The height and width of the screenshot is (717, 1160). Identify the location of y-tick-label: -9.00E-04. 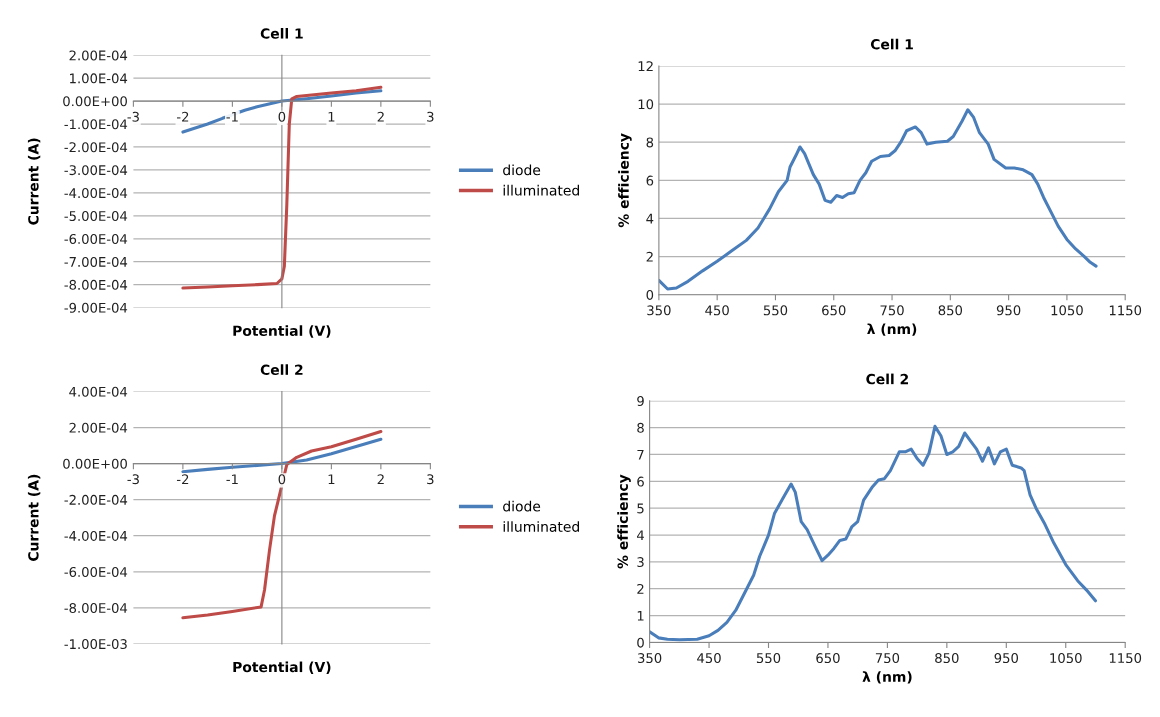
(96, 307).